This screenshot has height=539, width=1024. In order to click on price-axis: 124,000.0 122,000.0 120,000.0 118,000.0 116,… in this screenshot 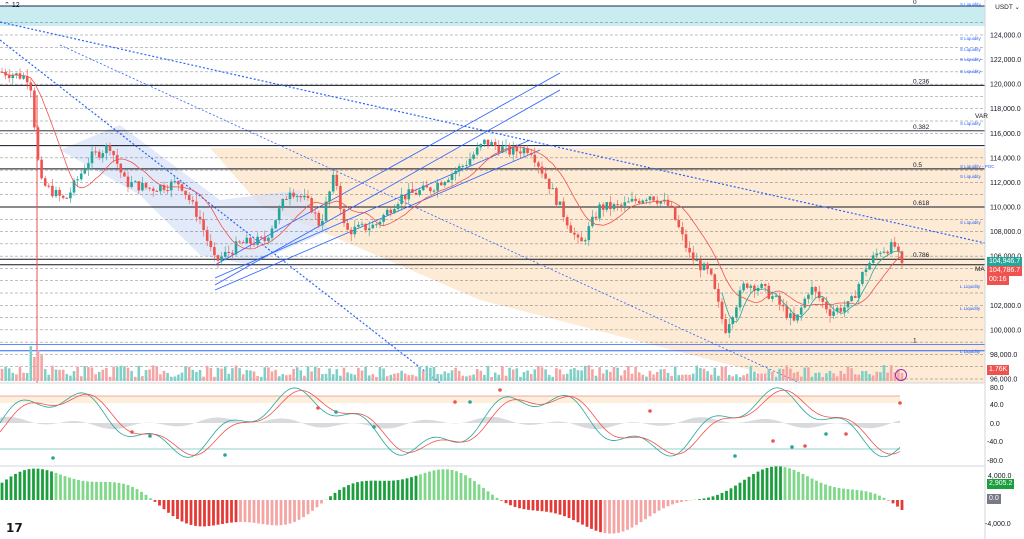, I will do `click(1005, 208)`.